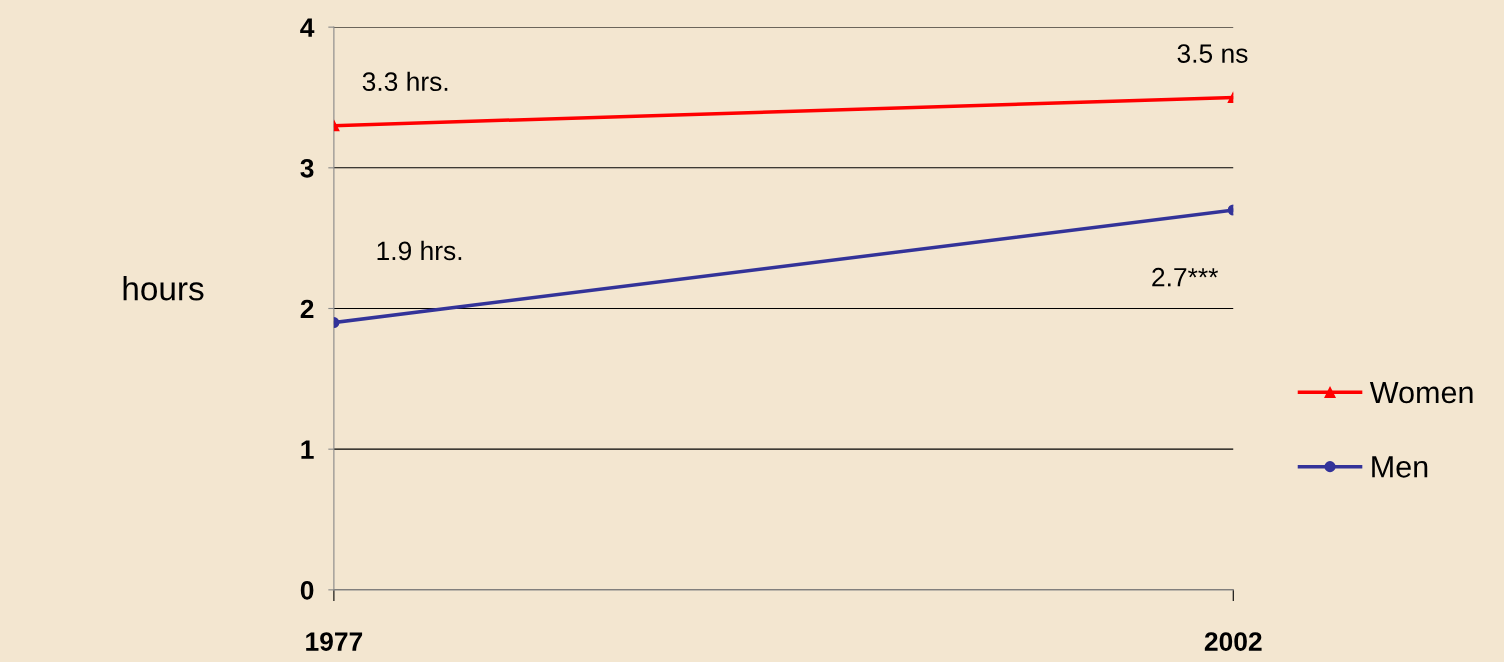 This screenshot has width=1504, height=662. What do you see at coordinates (307, 309) in the screenshot?
I see `y-tick-label: 2` at bounding box center [307, 309].